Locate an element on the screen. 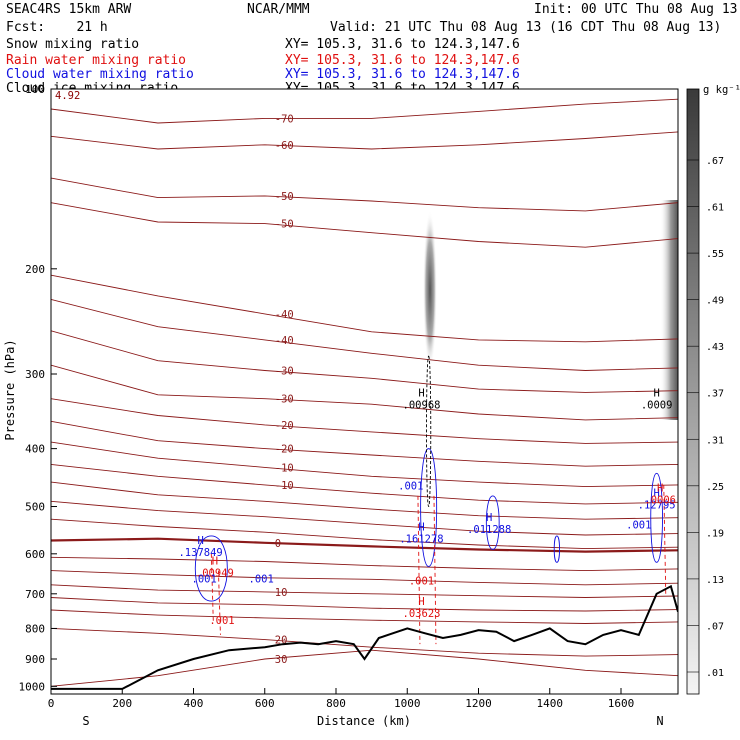 This screenshot has height=740, width=740. feature-value-label: .00949 is located at coordinates (215, 574).